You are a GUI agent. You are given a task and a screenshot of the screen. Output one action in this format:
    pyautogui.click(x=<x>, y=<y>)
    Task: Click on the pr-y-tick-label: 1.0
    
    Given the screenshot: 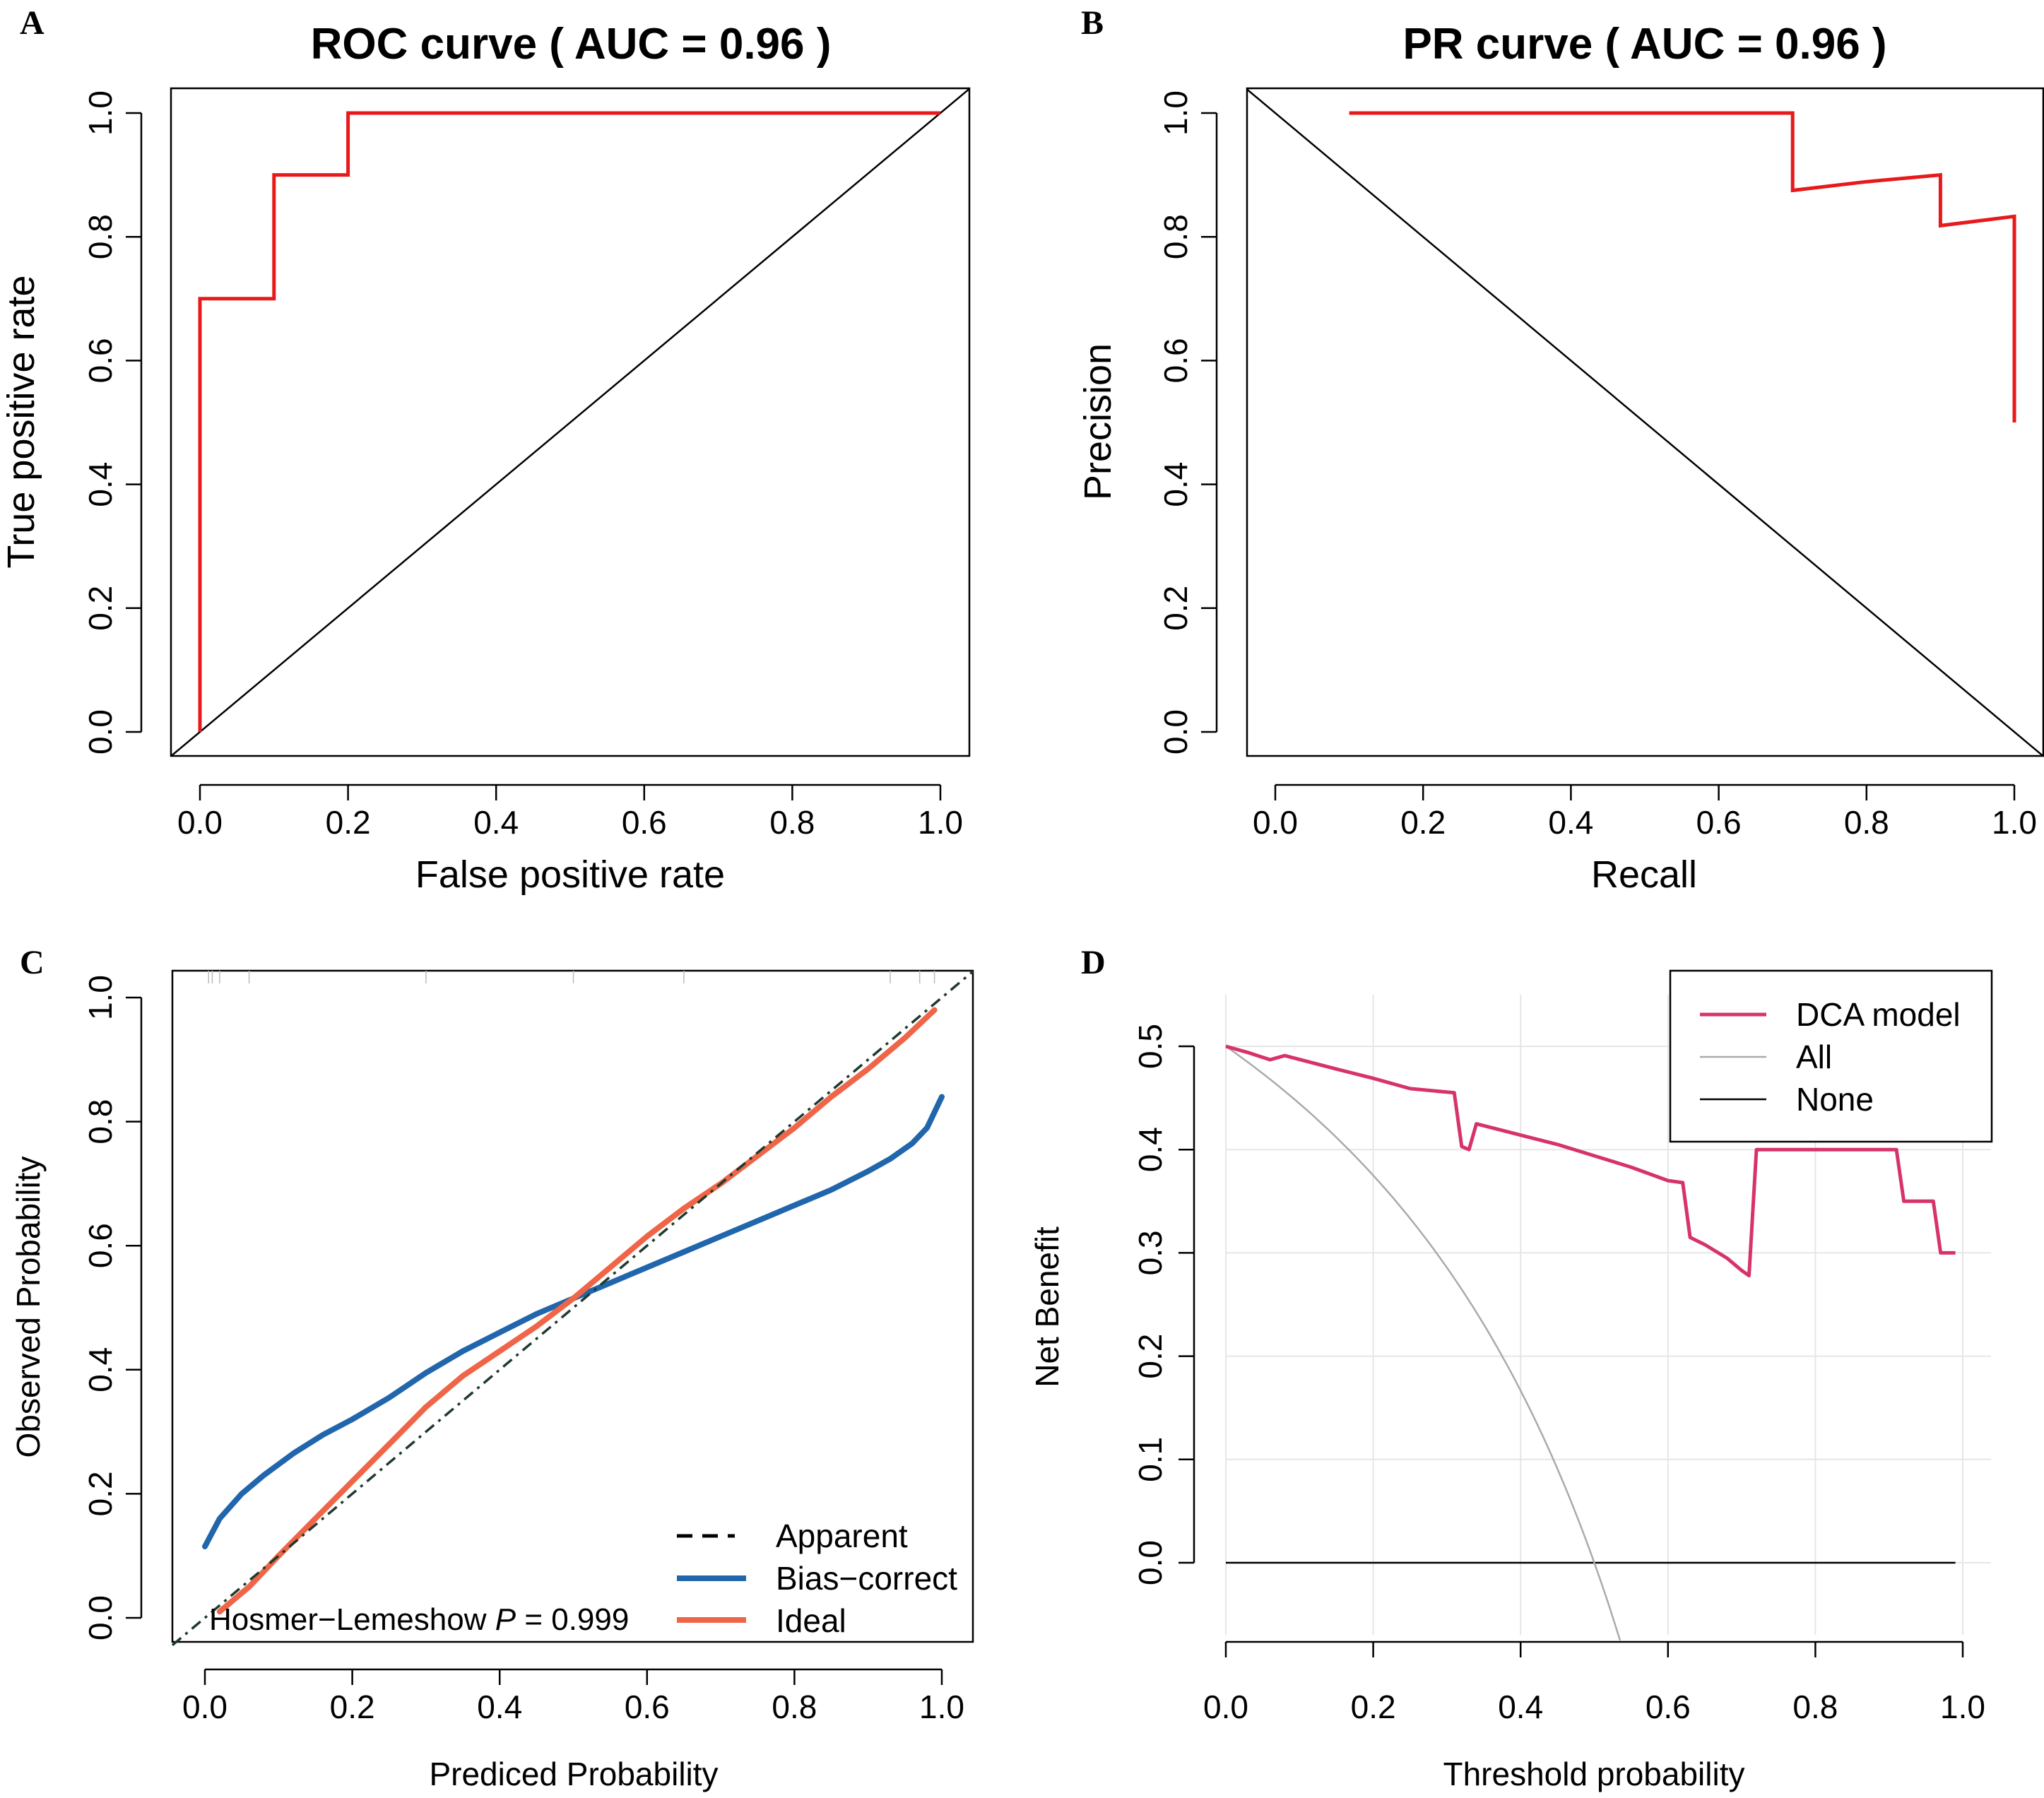 What is the action you would take?
    pyautogui.click(x=1175, y=113)
    